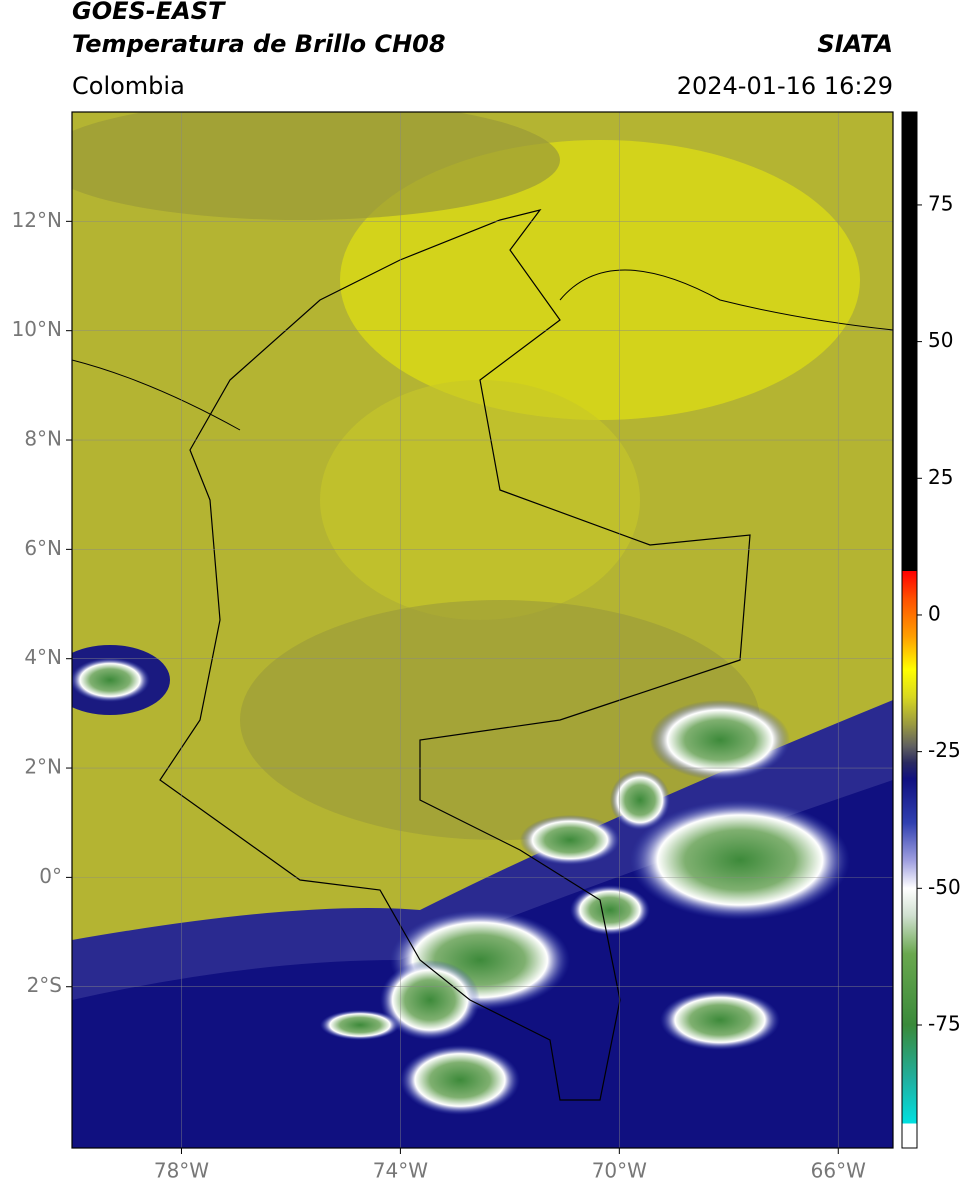 This screenshot has width=966, height=1190. I want to click on colorbar, so click(909, 630).